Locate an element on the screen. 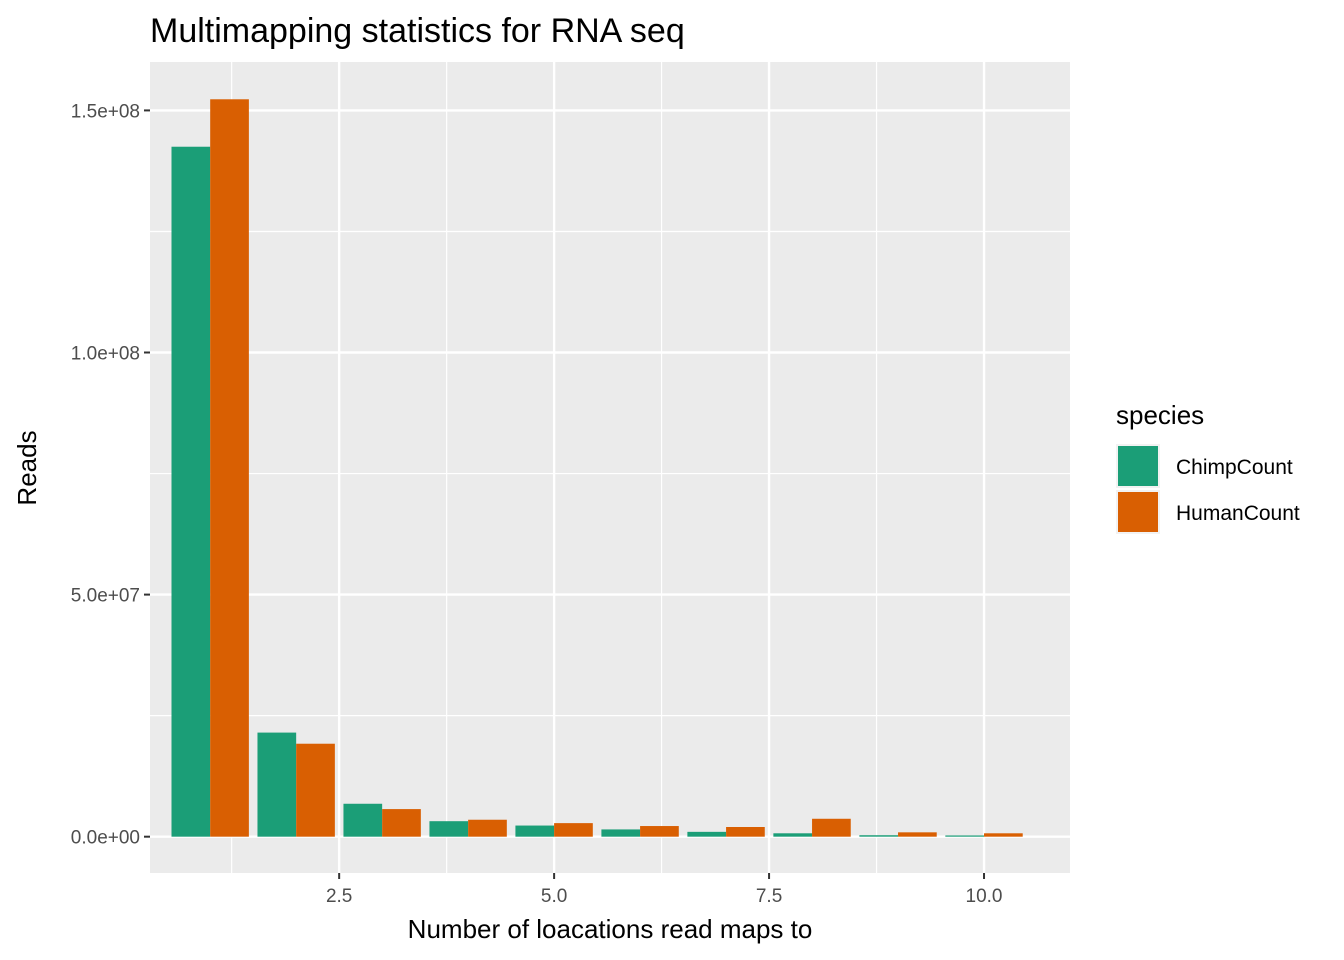 The width and height of the screenshot is (1344, 960). x-axis: 2.5 5.0 7.5 10.0 is located at coordinates (664, 890).